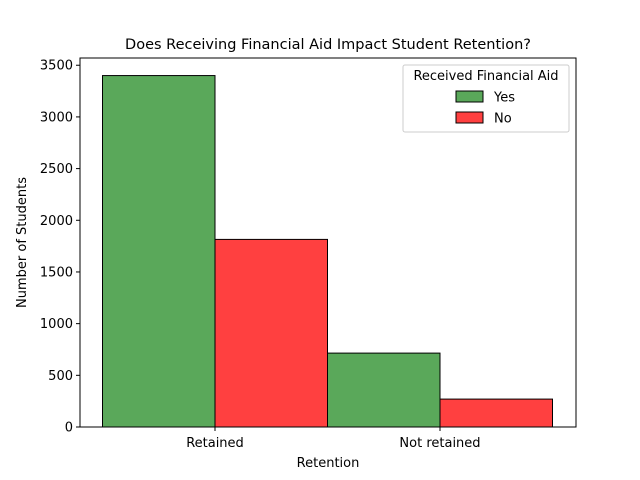 The width and height of the screenshot is (640, 480). I want to click on y-tick-label: 500, so click(60, 376).